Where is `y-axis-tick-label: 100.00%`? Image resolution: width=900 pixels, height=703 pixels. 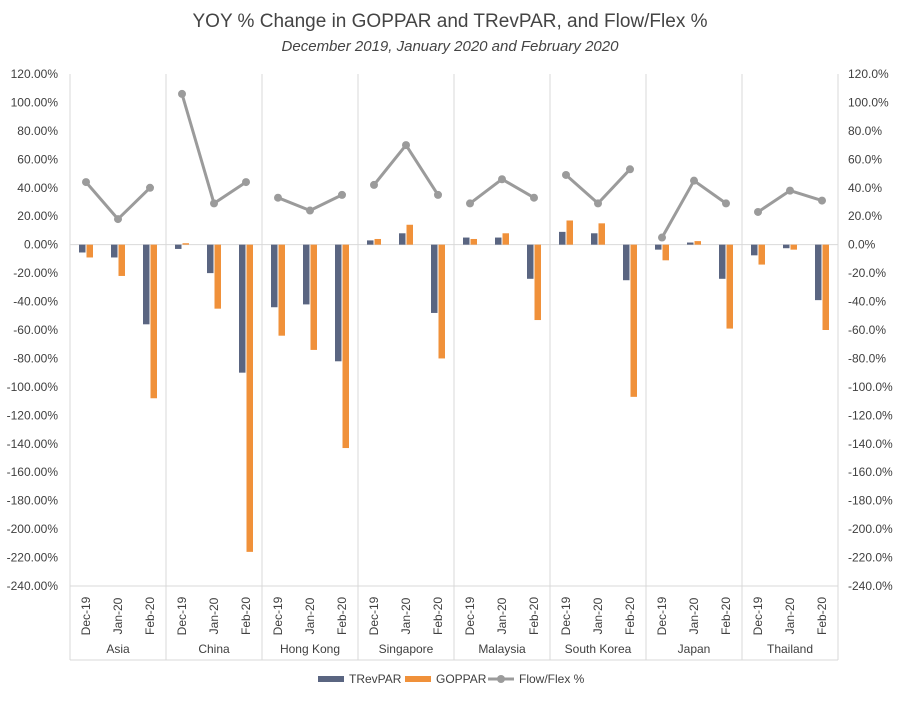
y-axis-tick-label: 100.00% is located at coordinates (35, 102).